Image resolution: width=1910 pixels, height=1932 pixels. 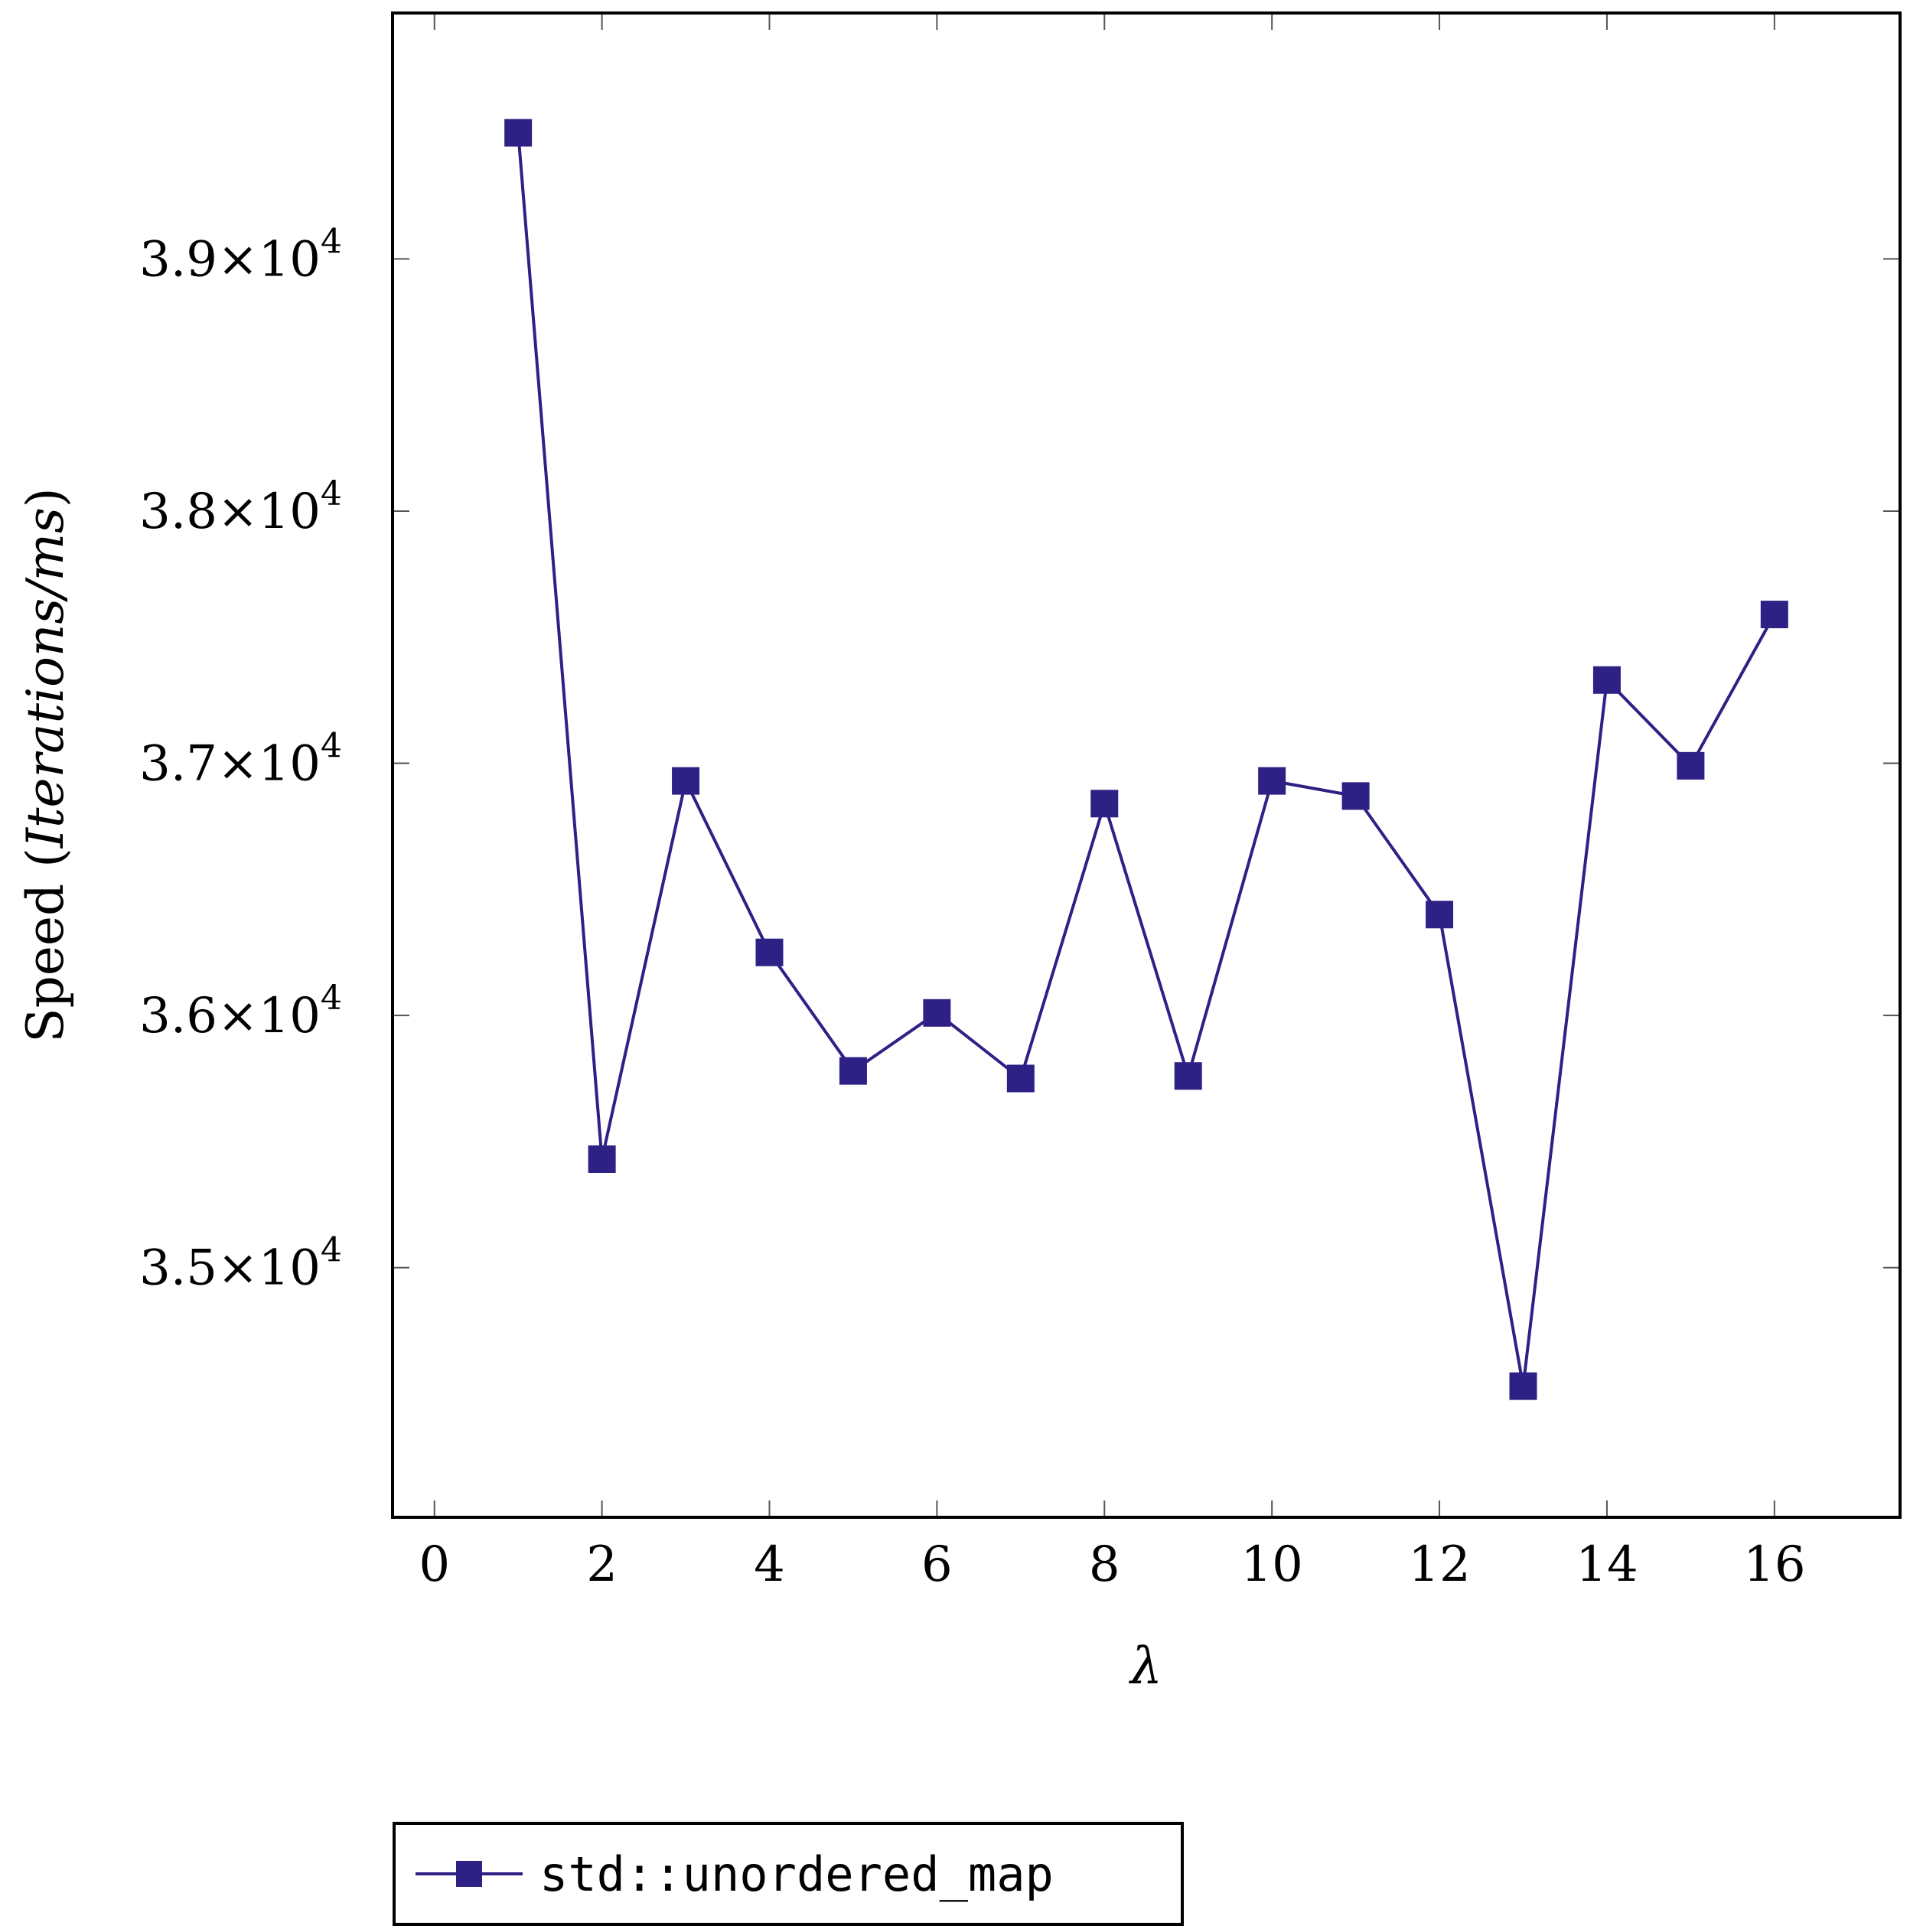 What do you see at coordinates (602, 1564) in the screenshot?
I see `x-tick-label: 2` at bounding box center [602, 1564].